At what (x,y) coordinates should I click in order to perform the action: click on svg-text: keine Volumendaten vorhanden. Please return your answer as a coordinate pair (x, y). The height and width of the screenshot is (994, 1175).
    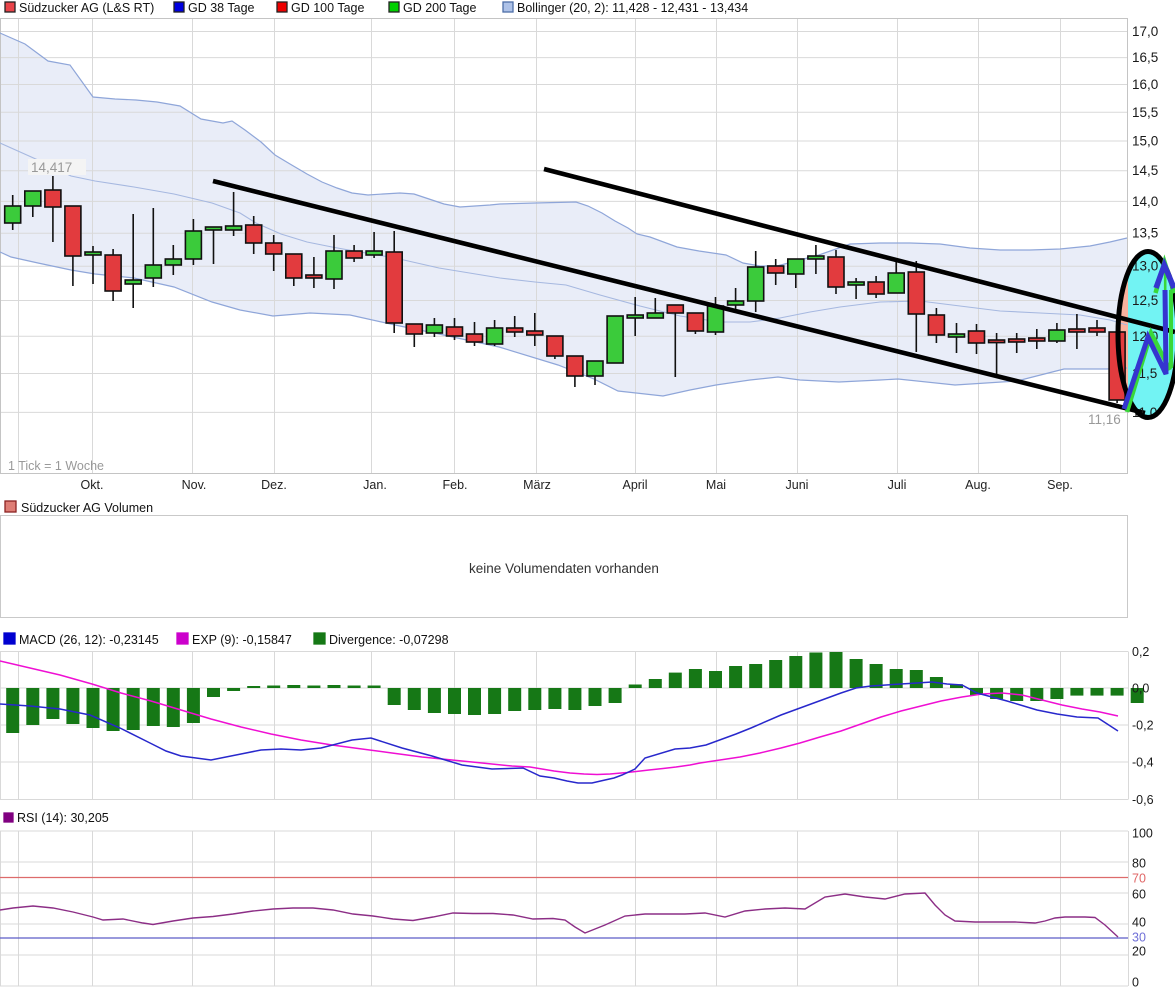
    Looking at the image, I should click on (564, 568).